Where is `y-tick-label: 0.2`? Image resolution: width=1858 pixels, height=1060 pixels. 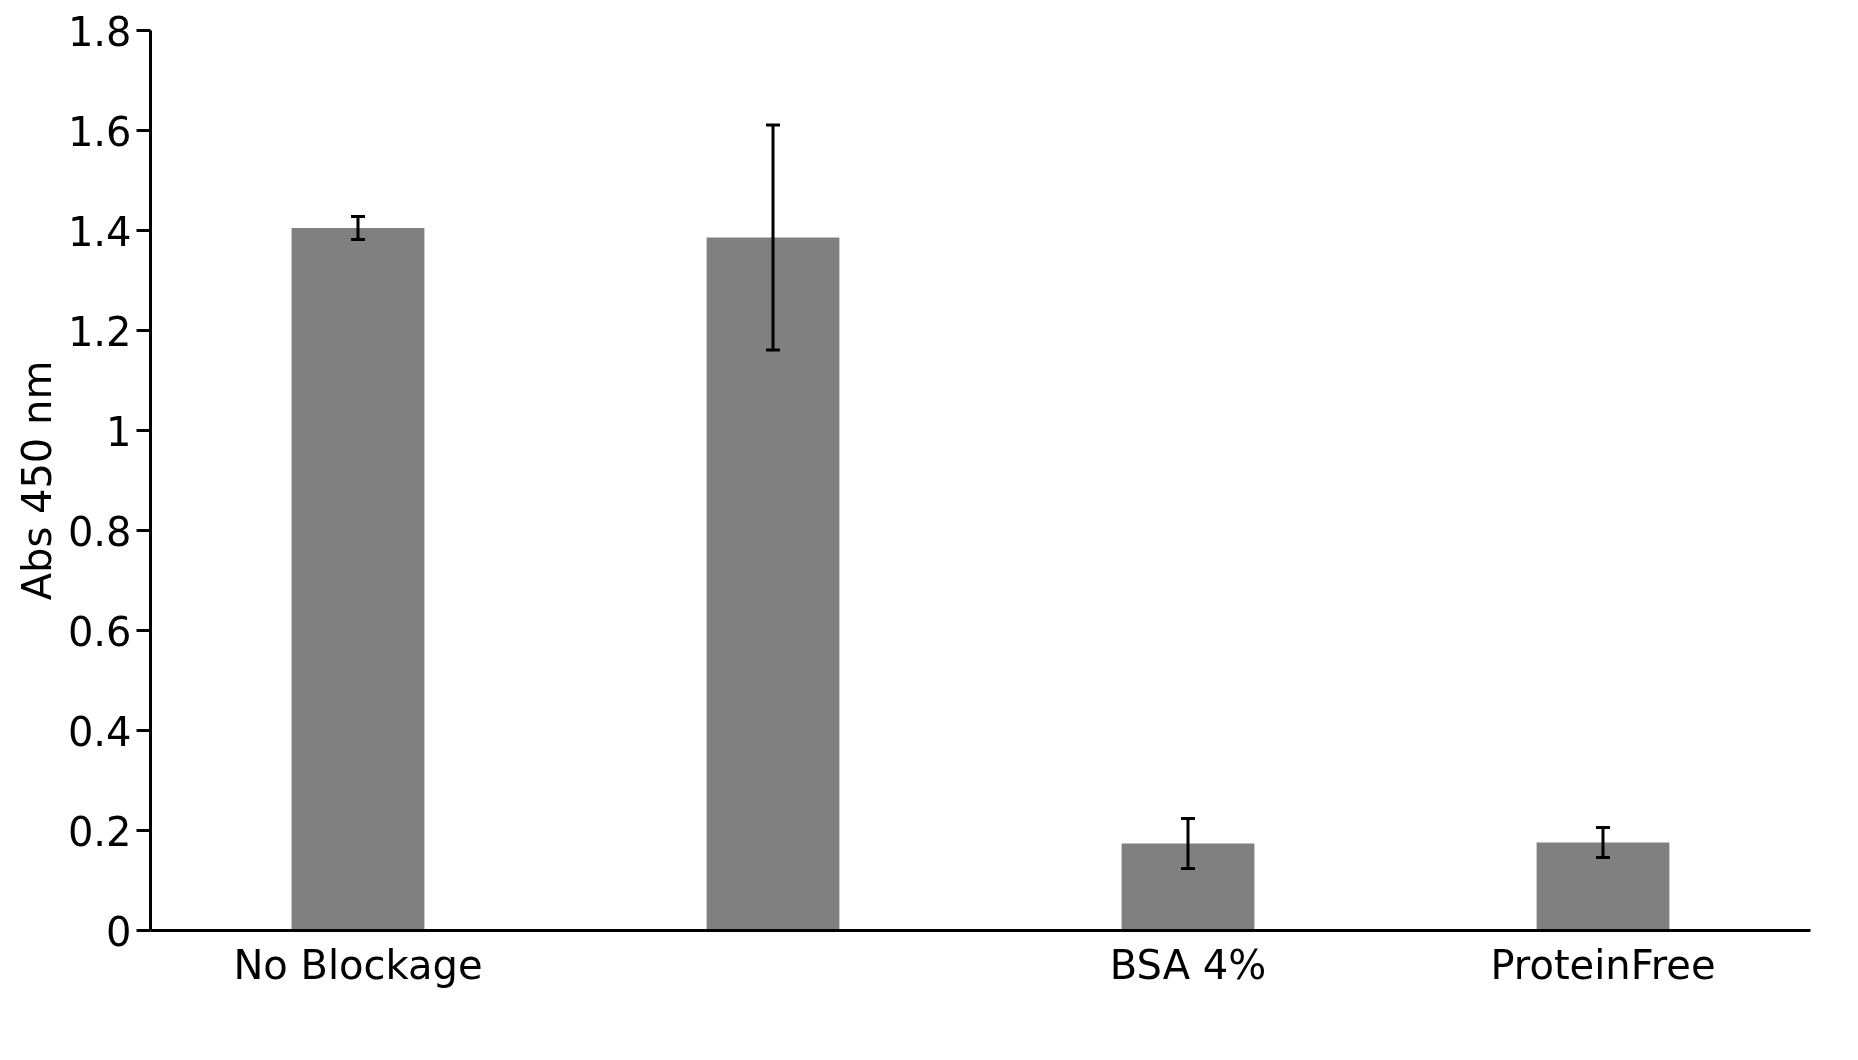
y-tick-label: 0.2 is located at coordinates (99, 831).